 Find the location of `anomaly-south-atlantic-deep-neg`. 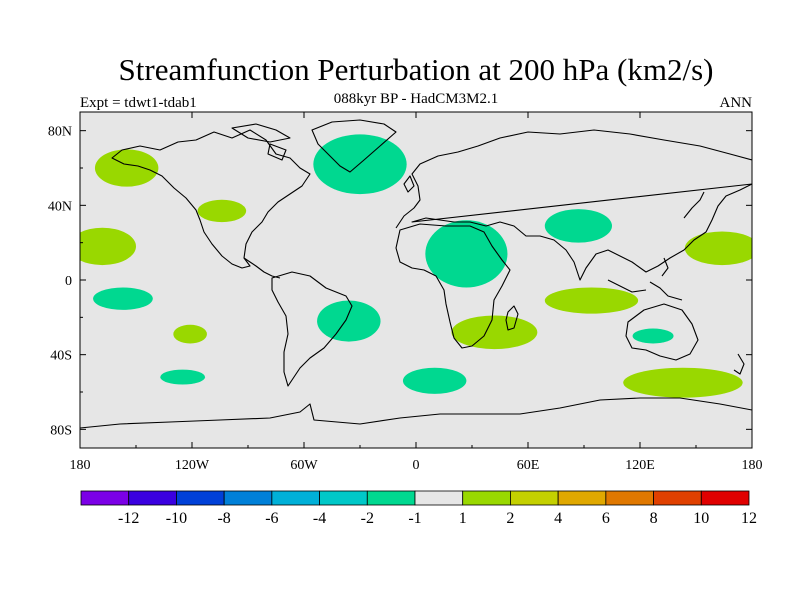

anomaly-south-atlantic-deep-neg is located at coordinates (434, 380).